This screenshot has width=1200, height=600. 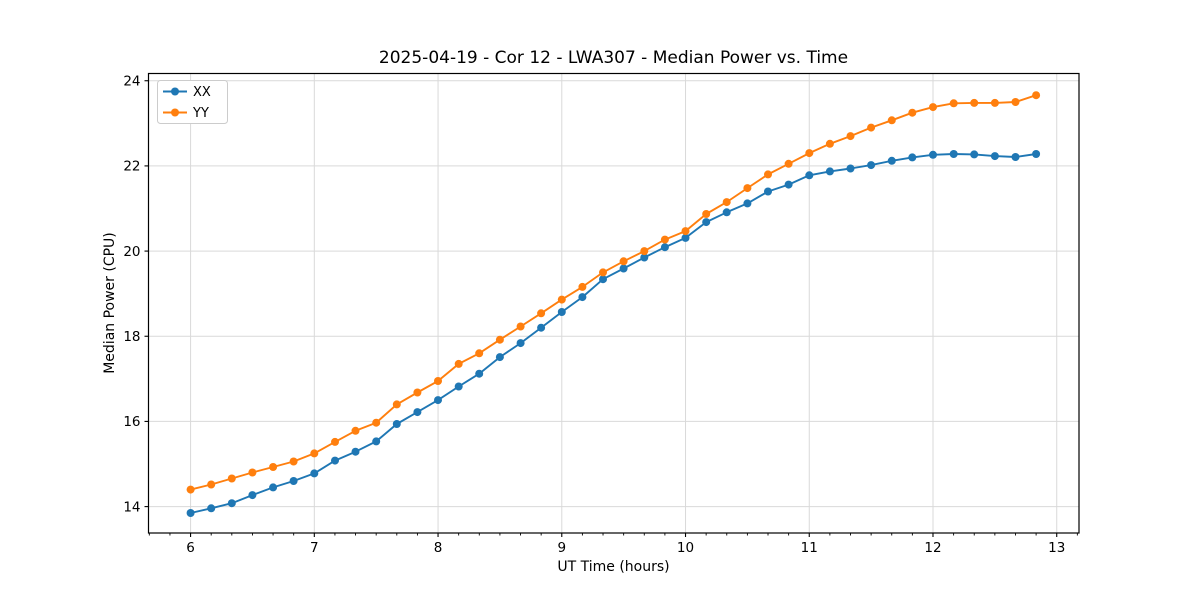 I want to click on legend-label-YY: YY, so click(x=200, y=113).